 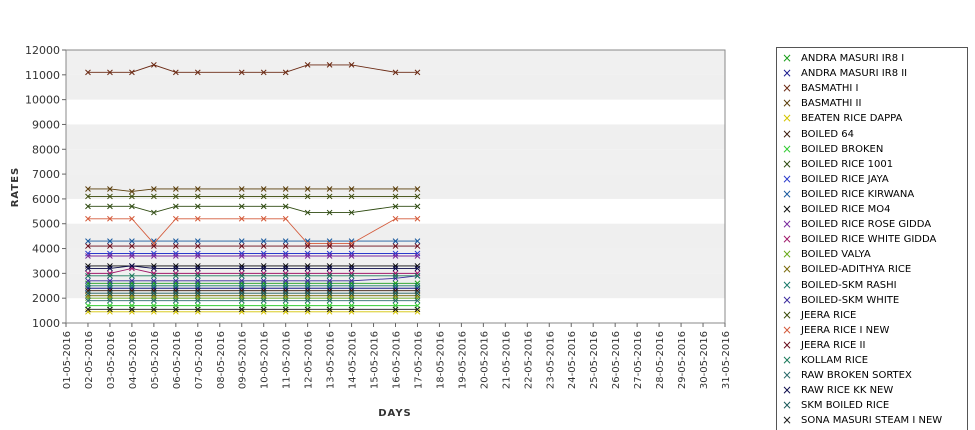 I want to click on legend-item: × BOILED BROKEN, so click(x=872, y=149).